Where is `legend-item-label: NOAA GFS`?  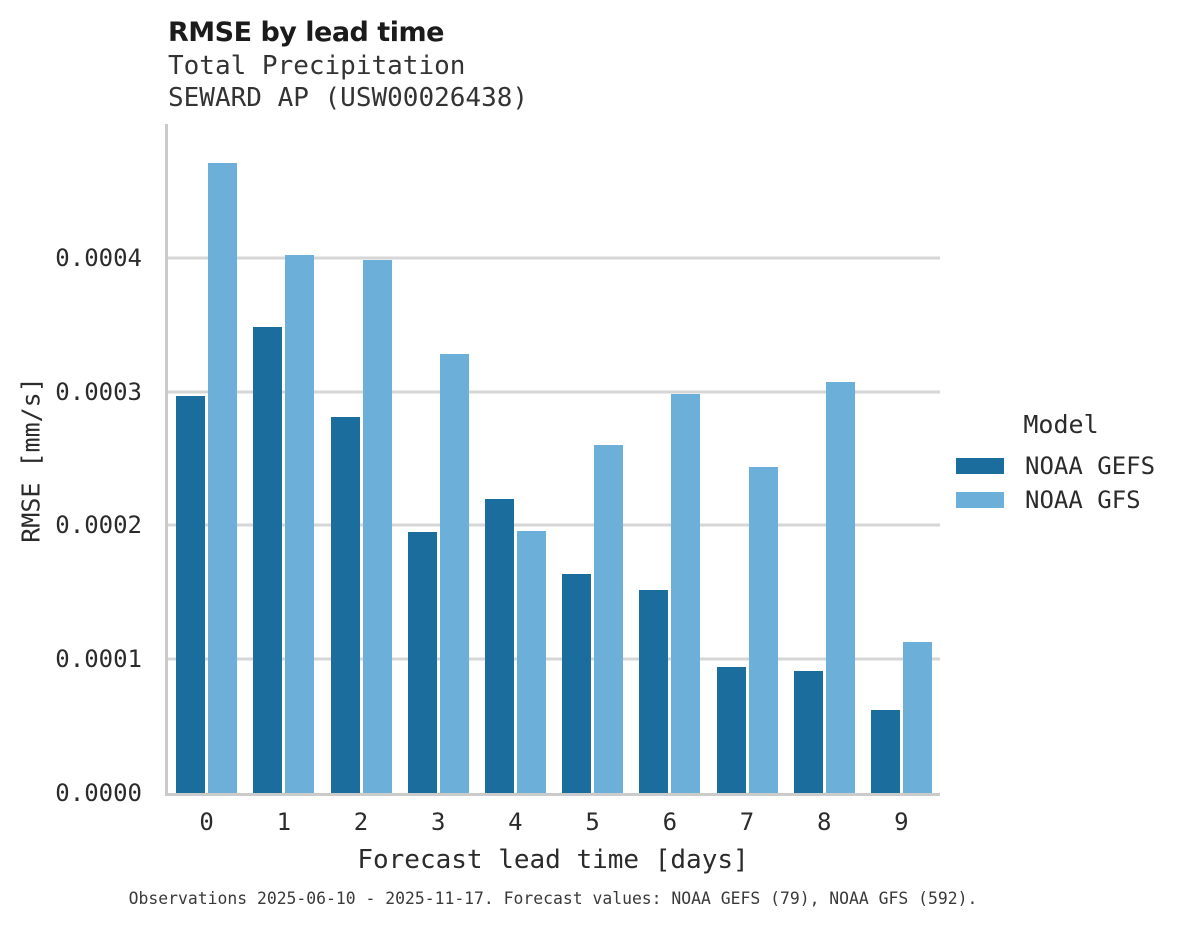 legend-item-label: NOAA GFS is located at coordinates (1083, 500).